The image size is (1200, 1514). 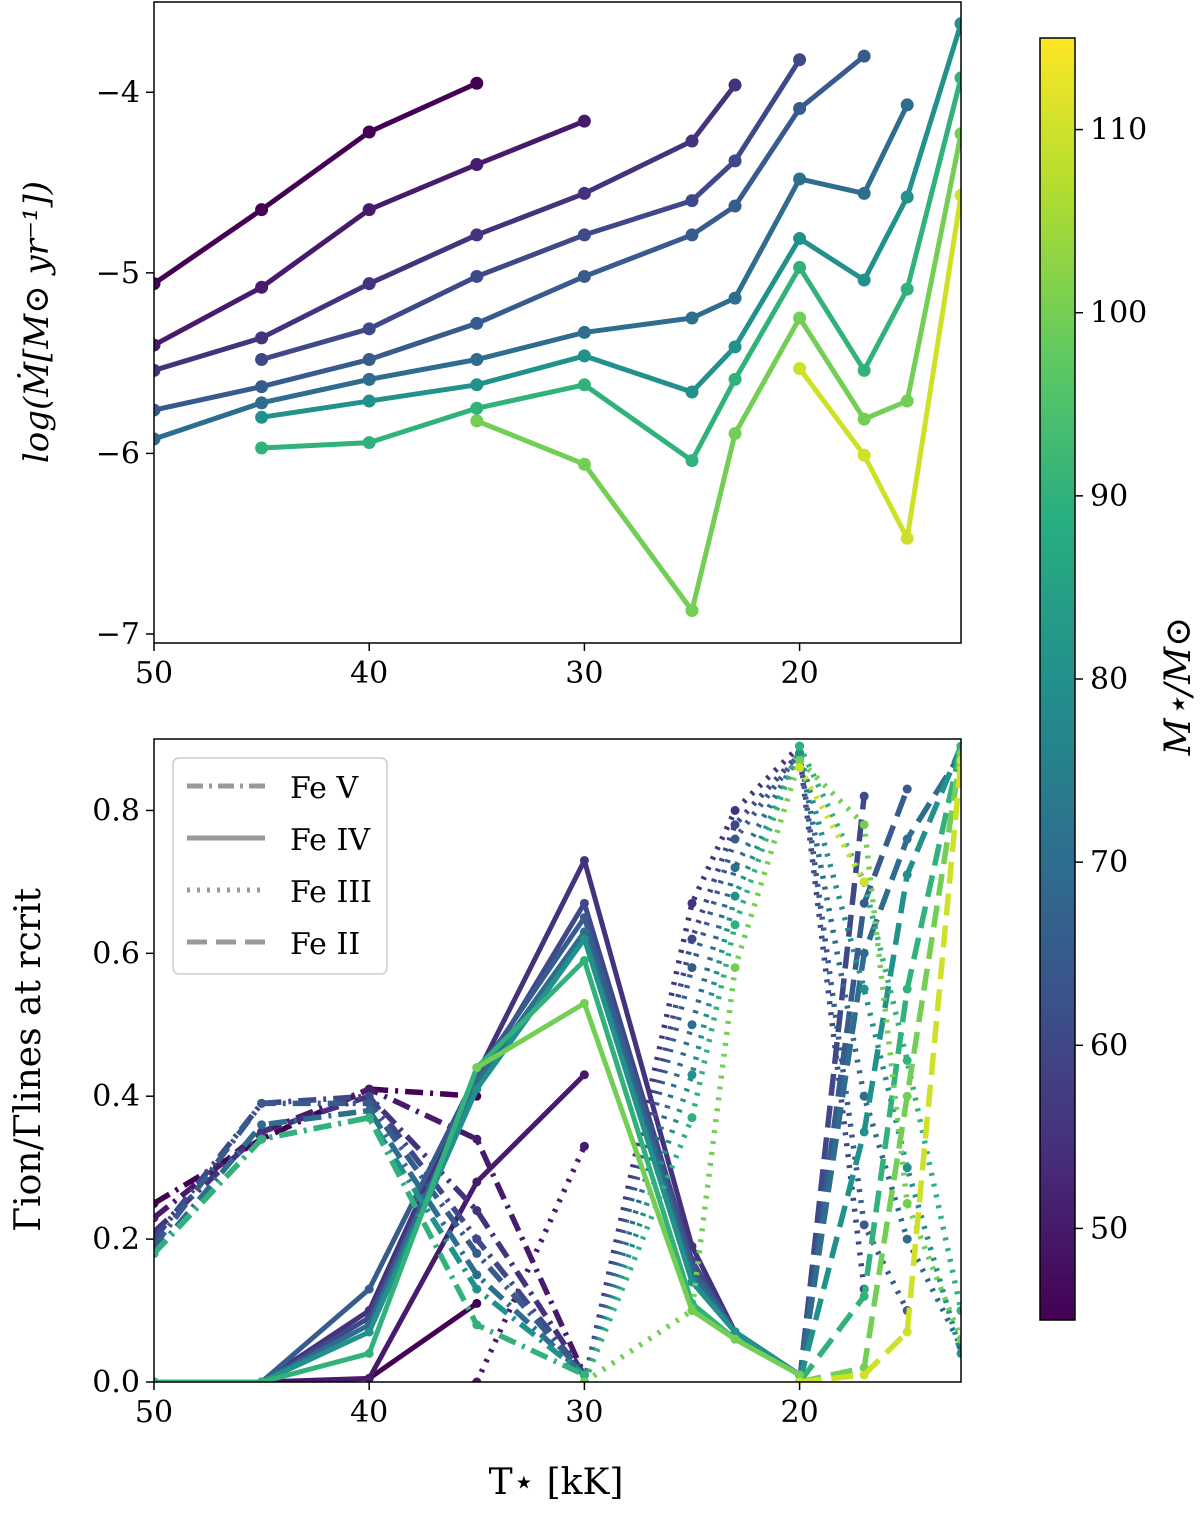 I want to click on bottom-ylabel: Γion/Γlines at rcrit, so click(x=28, y=1060).